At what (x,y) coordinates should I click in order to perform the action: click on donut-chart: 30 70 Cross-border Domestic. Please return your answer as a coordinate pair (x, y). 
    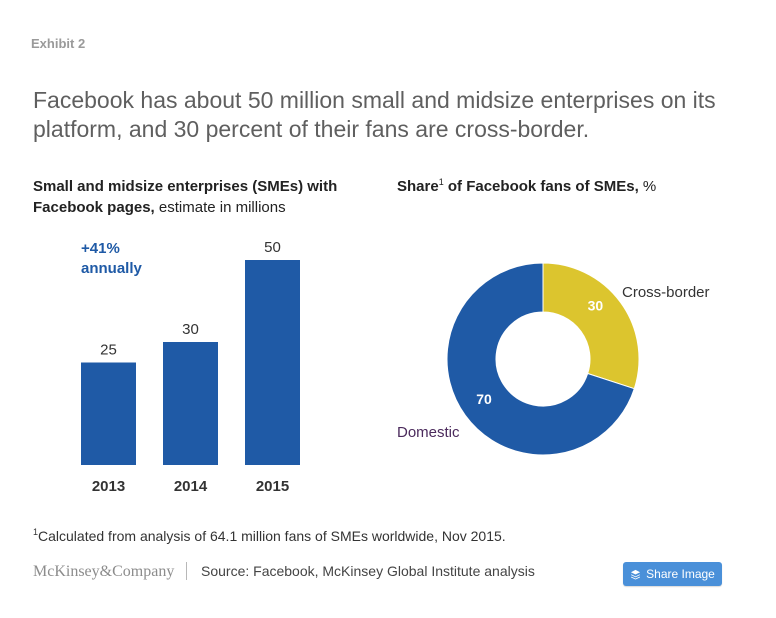
    Looking at the image, I should click on (553, 359).